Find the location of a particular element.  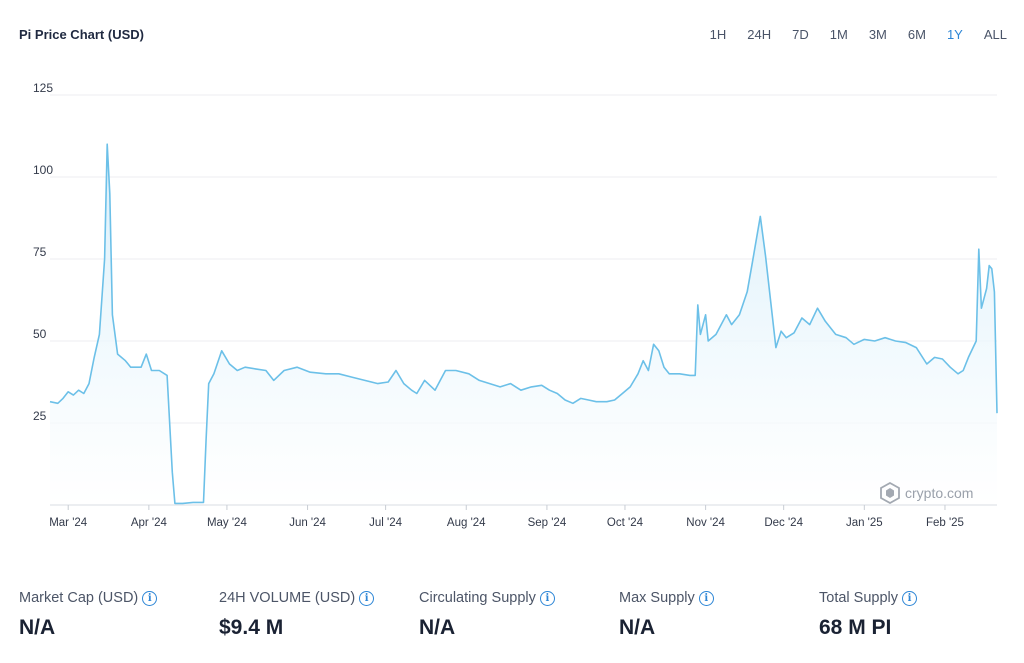

x-tick-label: Jun '24 is located at coordinates (307, 523).